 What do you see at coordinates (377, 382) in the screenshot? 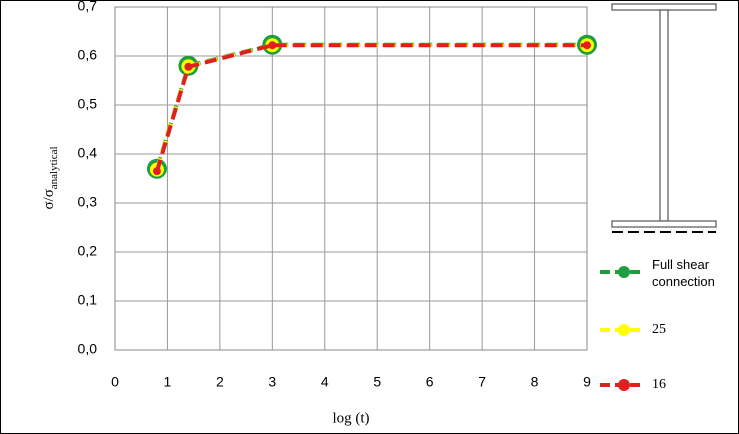
I see `x-tick-label: 5` at bounding box center [377, 382].